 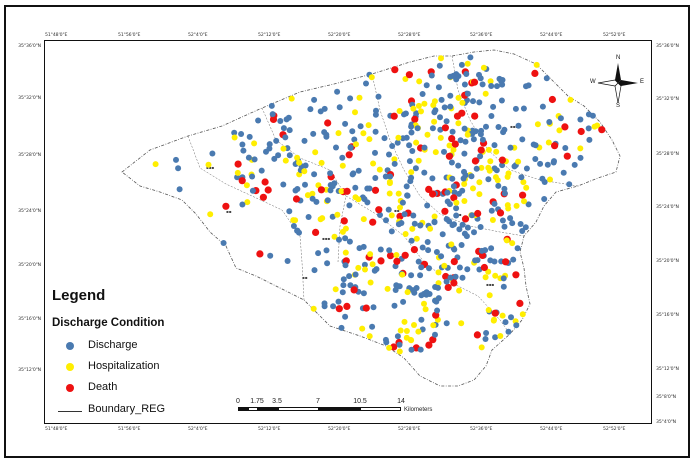 I want to click on scale-unit-label: Kilometers, so click(x=418, y=410).